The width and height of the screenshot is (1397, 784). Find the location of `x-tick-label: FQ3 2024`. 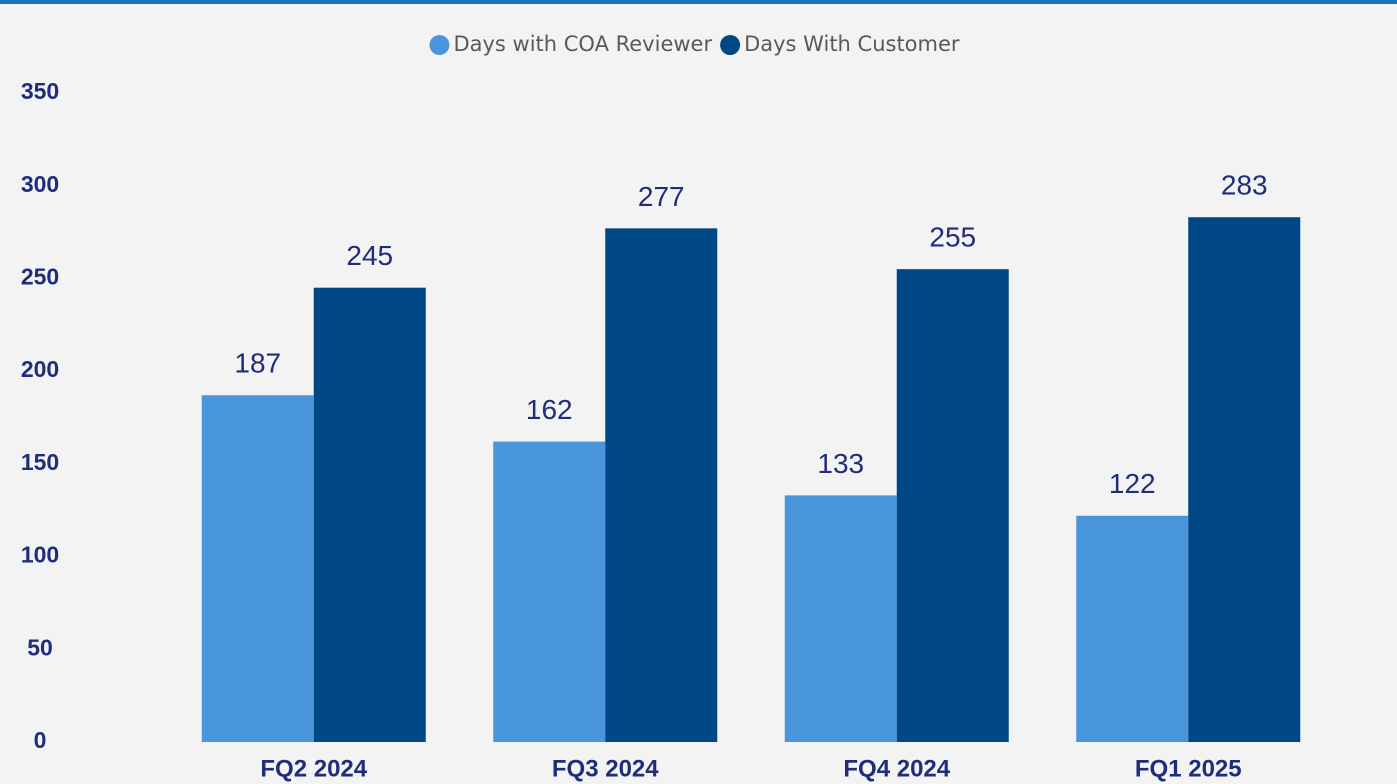

x-tick-label: FQ3 2024 is located at coordinates (605, 768).